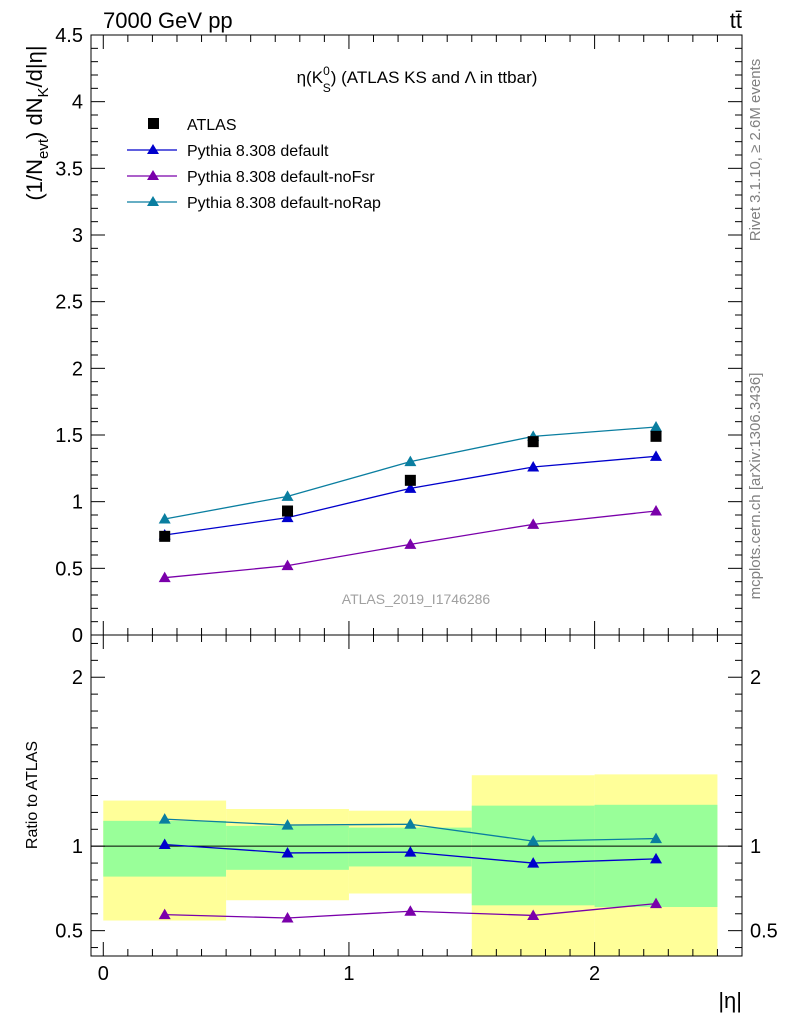 This screenshot has width=786, height=1024. Describe the element at coordinates (69, 932) in the screenshot. I see `ratio-y-tick-label-left: 0.5` at that location.